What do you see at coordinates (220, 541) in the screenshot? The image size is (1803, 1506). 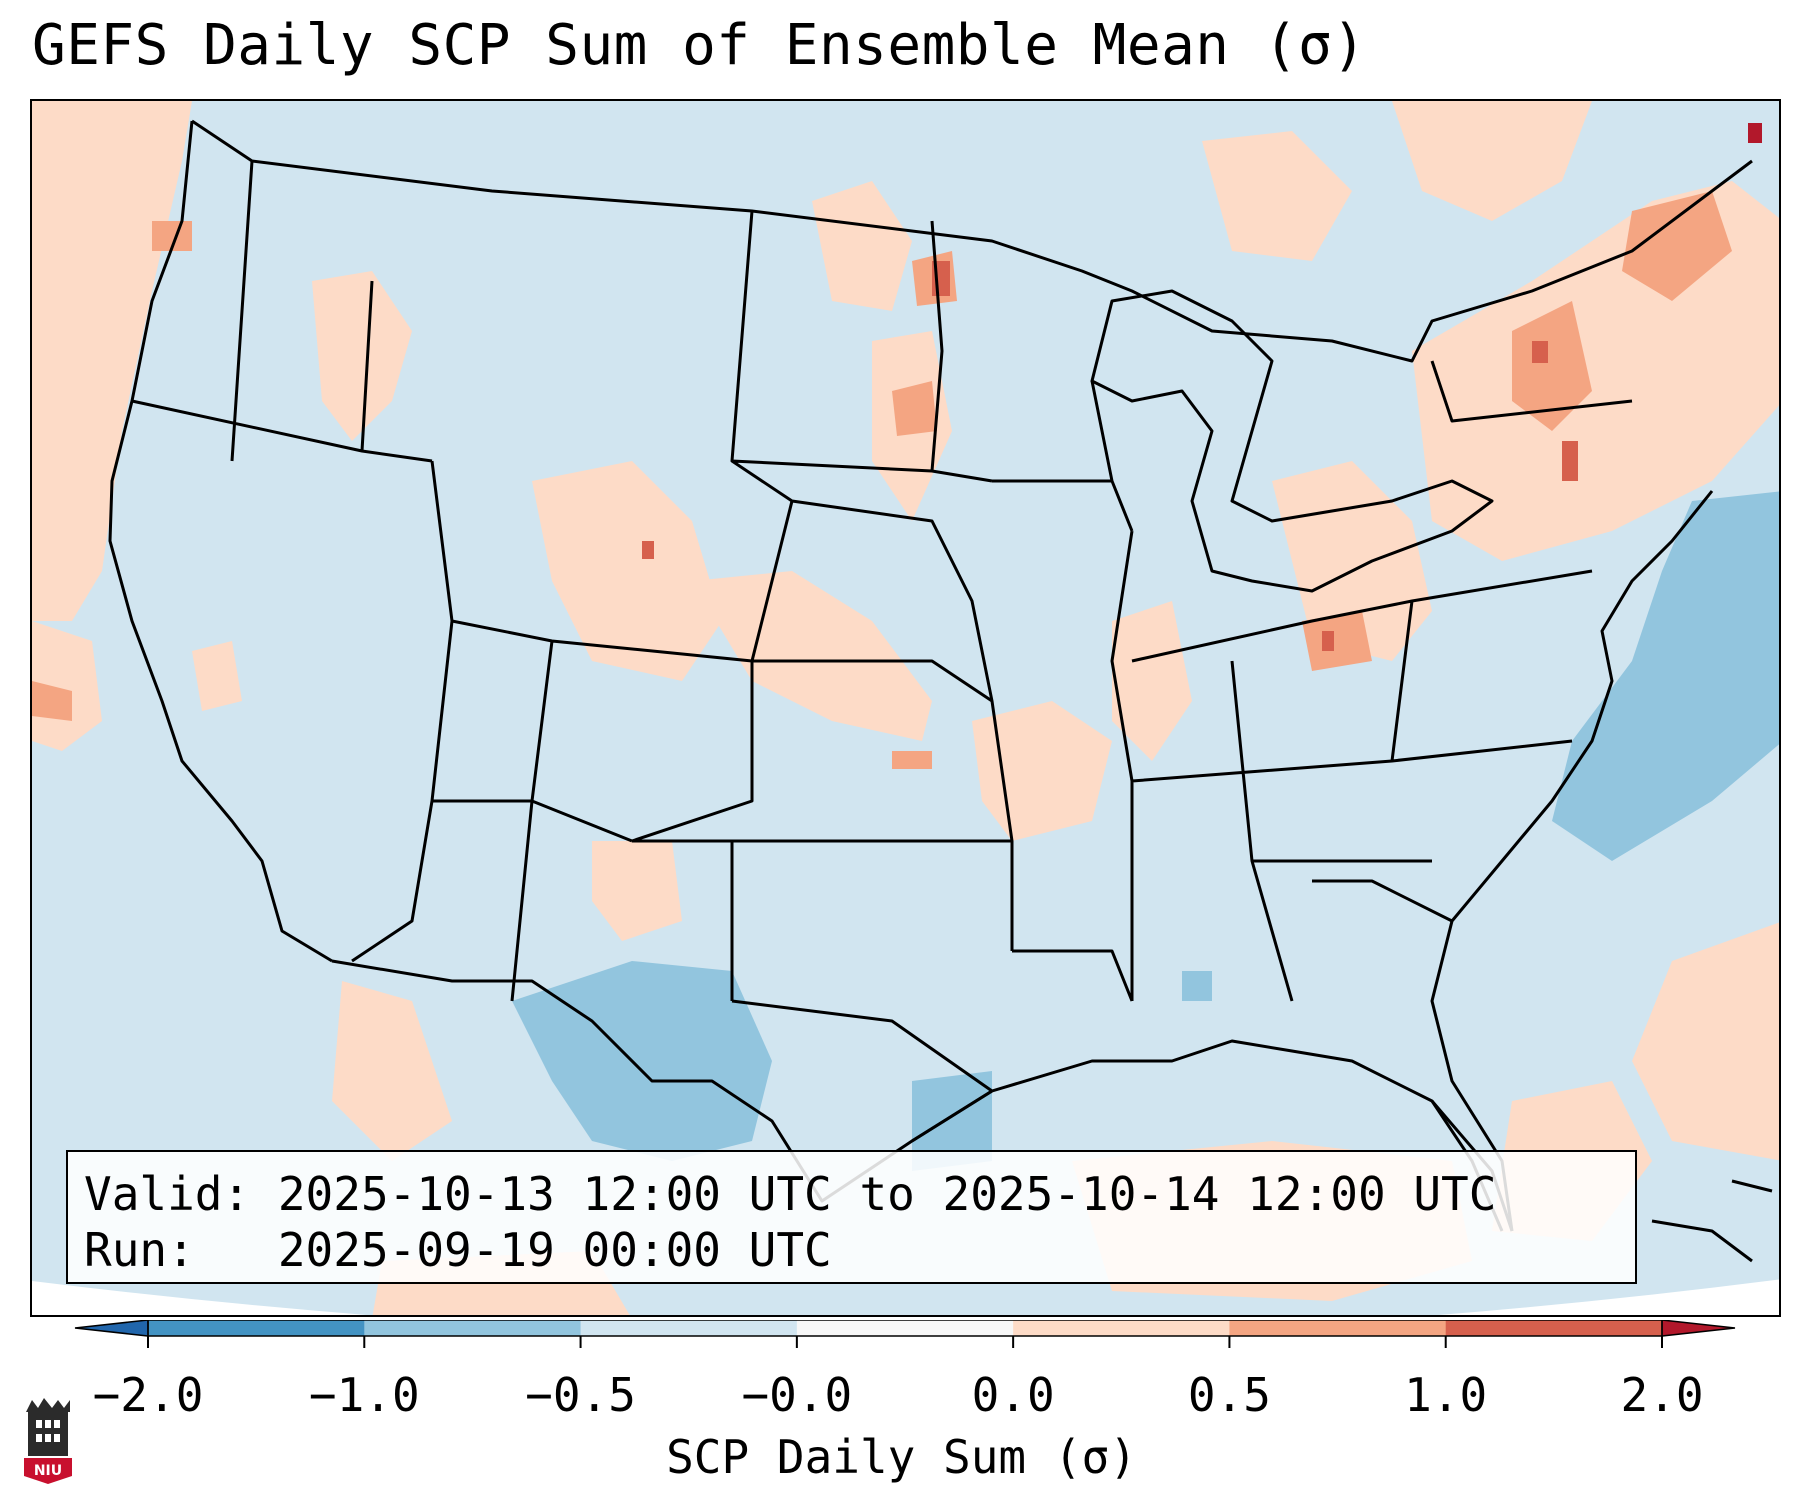 I see `west-coast` at bounding box center [220, 541].